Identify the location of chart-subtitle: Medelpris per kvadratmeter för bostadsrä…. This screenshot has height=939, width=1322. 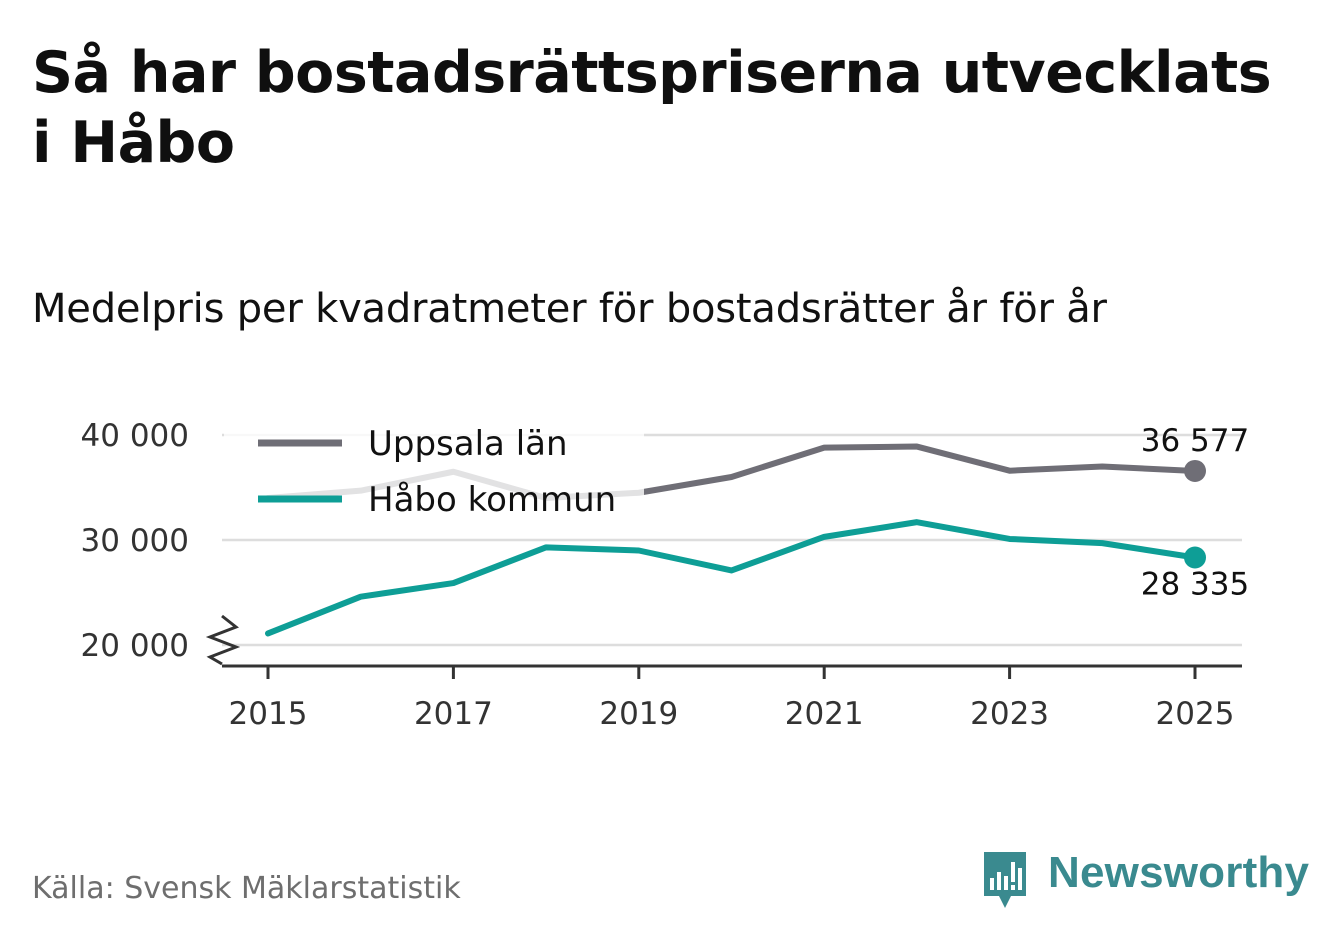
(569, 309).